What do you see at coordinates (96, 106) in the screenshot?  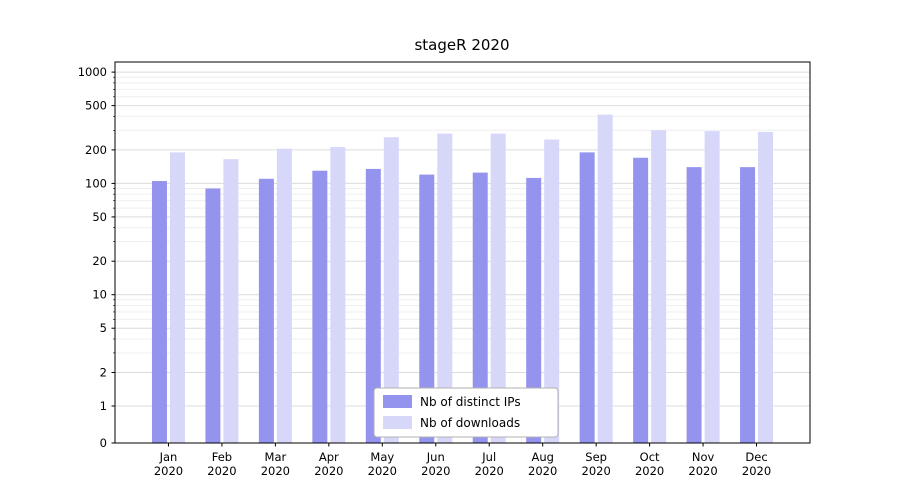 I see `y-tick-label: 500` at bounding box center [96, 106].